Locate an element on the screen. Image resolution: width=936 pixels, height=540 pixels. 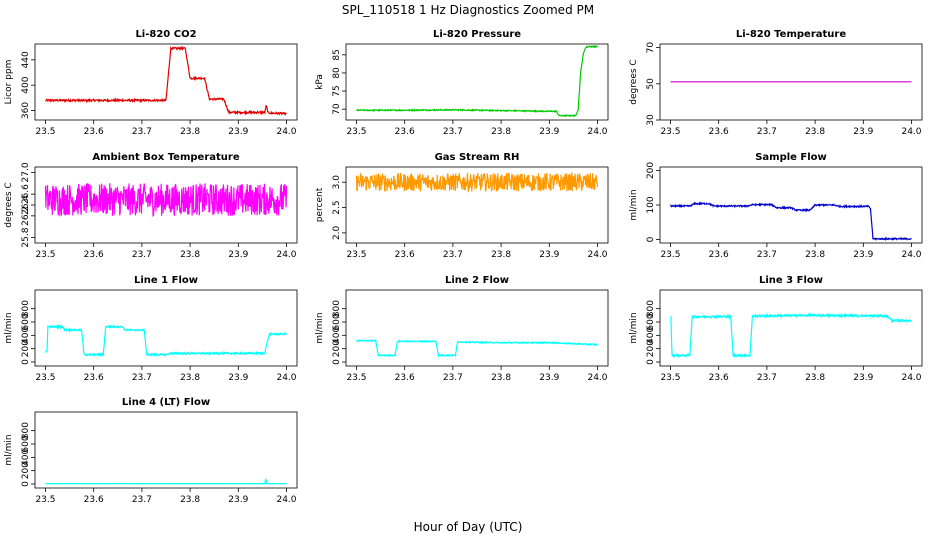
figure-title: SPL_110518 1 Hz Diagnostics Zoomed PM is located at coordinates (468, 10).